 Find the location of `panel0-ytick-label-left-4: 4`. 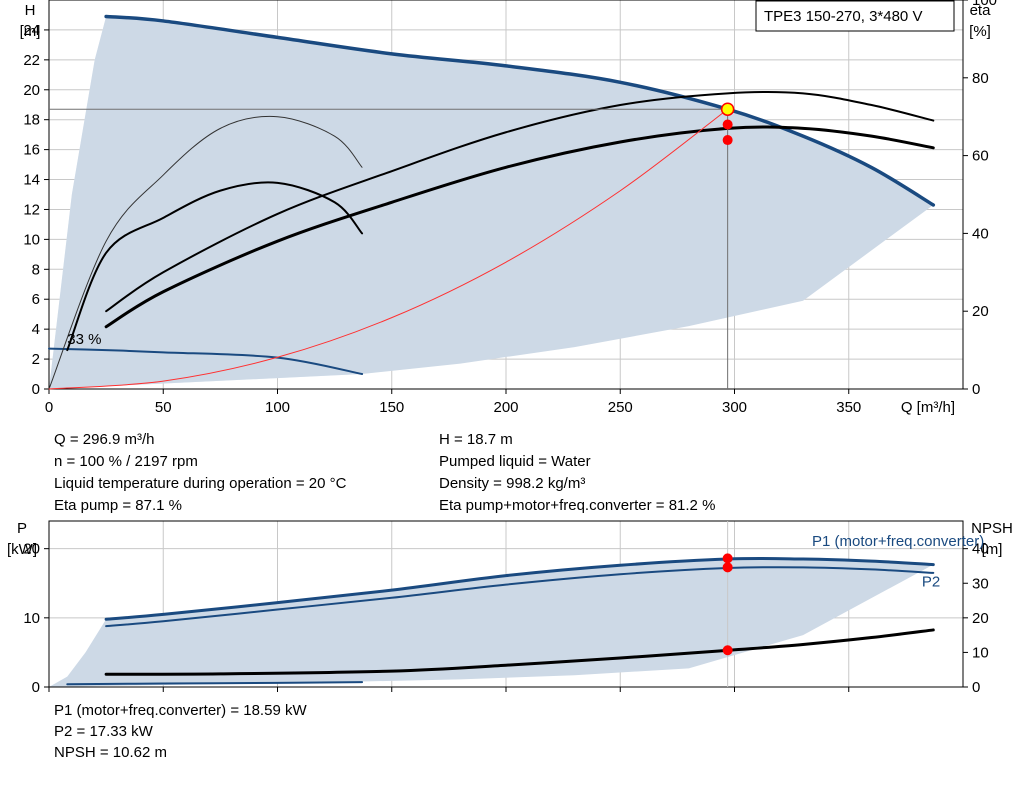

panel0-ytick-label-left-4: 4 is located at coordinates (36, 329).